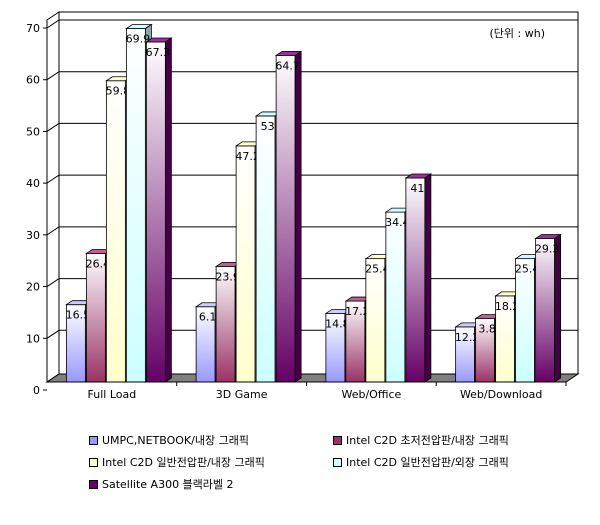  I want to click on data-label: 3.8, so click(487, 329).